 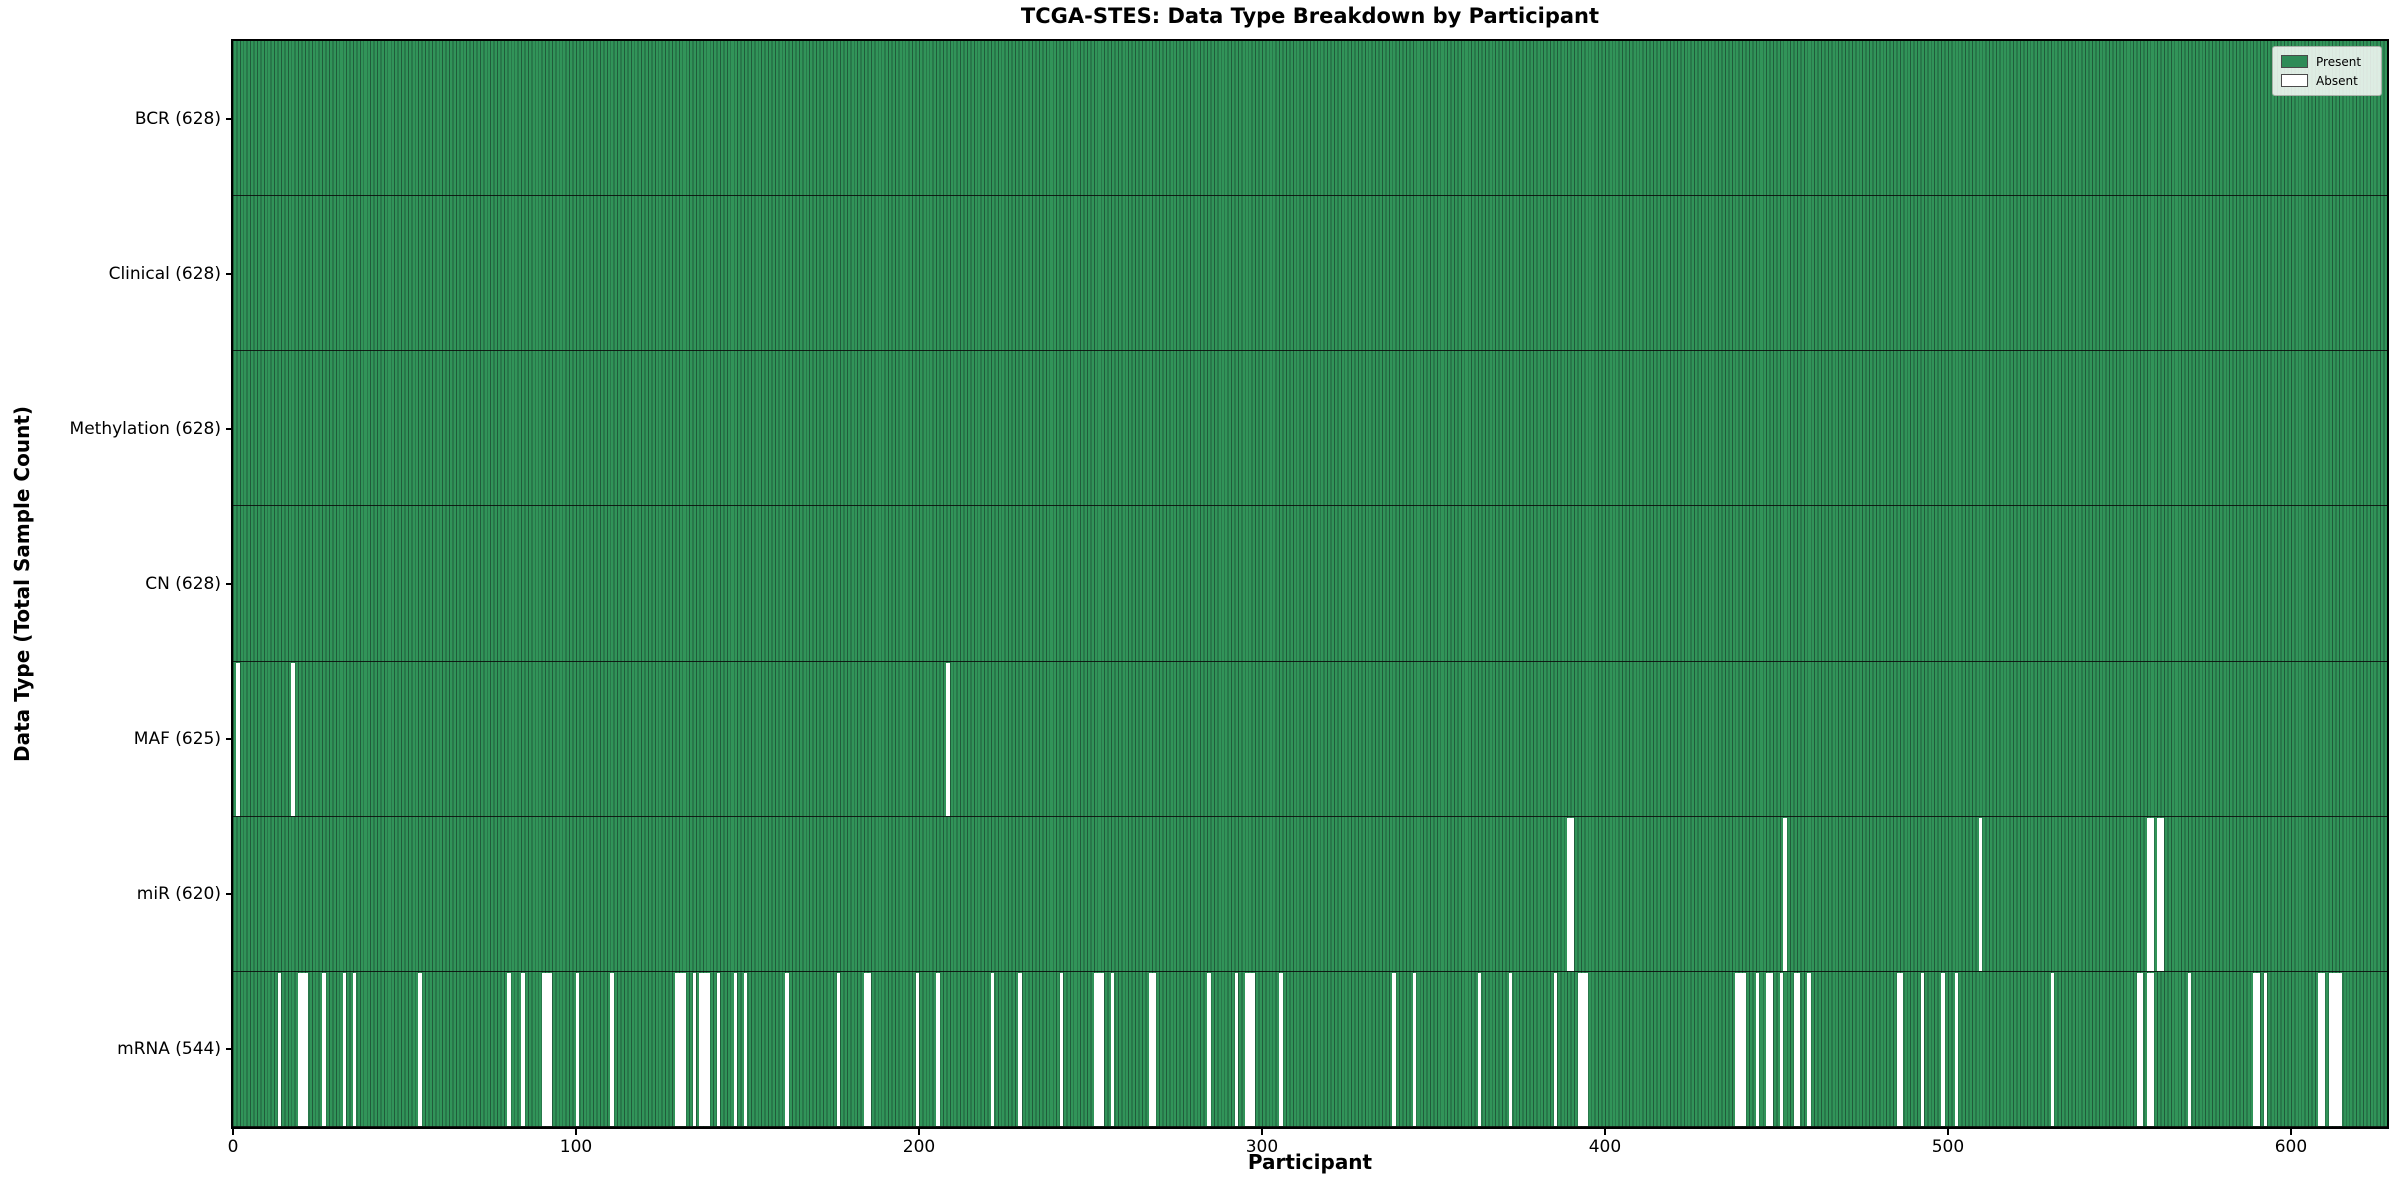 What do you see at coordinates (145, 428) in the screenshot?
I see `y-tick-label-methylation: Methylation (628)` at bounding box center [145, 428].